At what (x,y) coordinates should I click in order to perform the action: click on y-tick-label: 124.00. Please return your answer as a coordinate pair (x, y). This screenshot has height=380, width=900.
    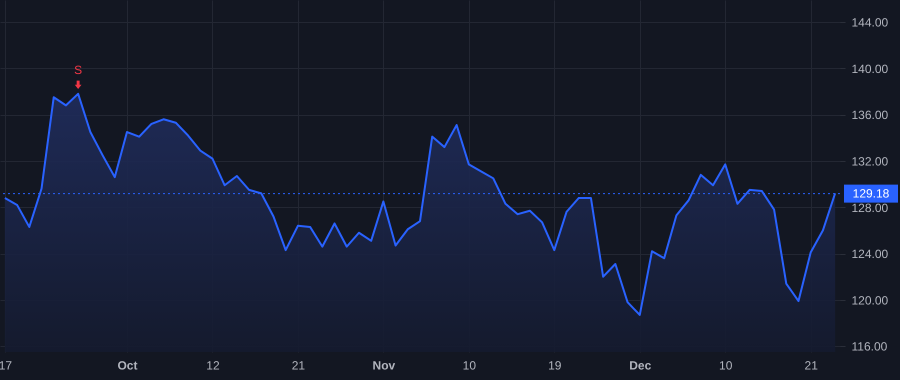
    Looking at the image, I should click on (870, 254).